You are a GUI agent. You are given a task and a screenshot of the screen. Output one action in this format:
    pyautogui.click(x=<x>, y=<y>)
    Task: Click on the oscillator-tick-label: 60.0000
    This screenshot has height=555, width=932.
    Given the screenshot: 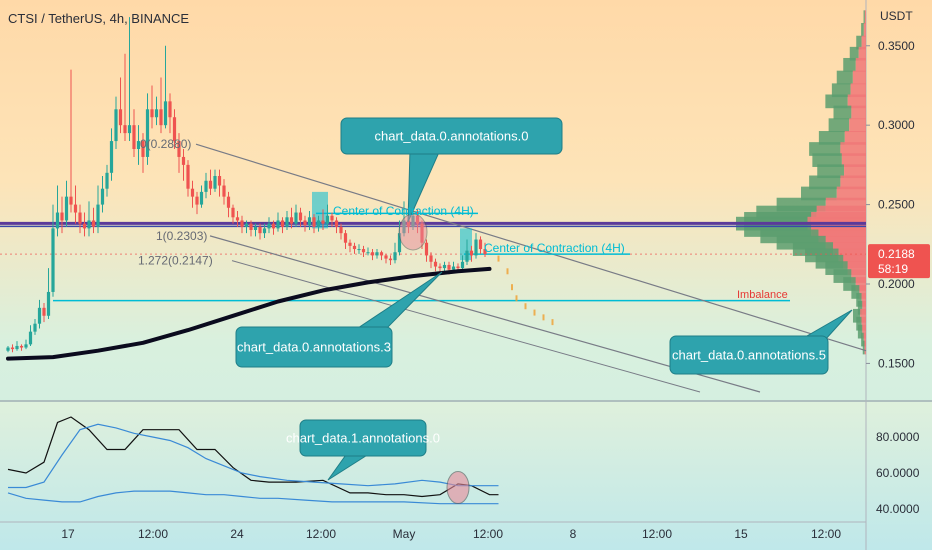 What is the action you would take?
    pyautogui.click(x=898, y=473)
    